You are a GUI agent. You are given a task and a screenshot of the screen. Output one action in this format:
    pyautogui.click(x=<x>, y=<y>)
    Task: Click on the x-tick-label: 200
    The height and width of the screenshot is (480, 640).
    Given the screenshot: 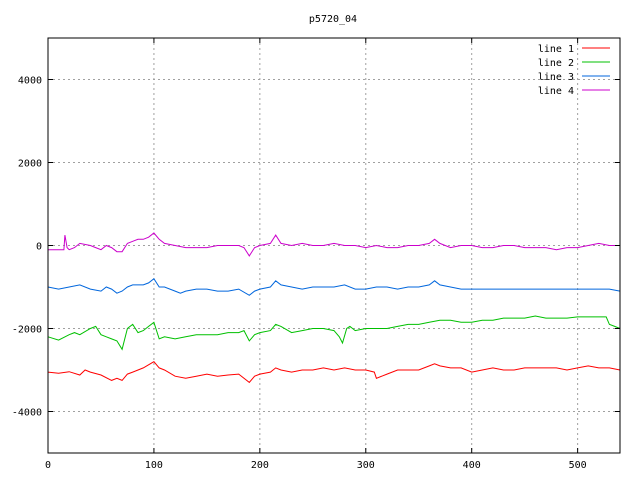 What is the action you would take?
    pyautogui.click(x=260, y=465)
    